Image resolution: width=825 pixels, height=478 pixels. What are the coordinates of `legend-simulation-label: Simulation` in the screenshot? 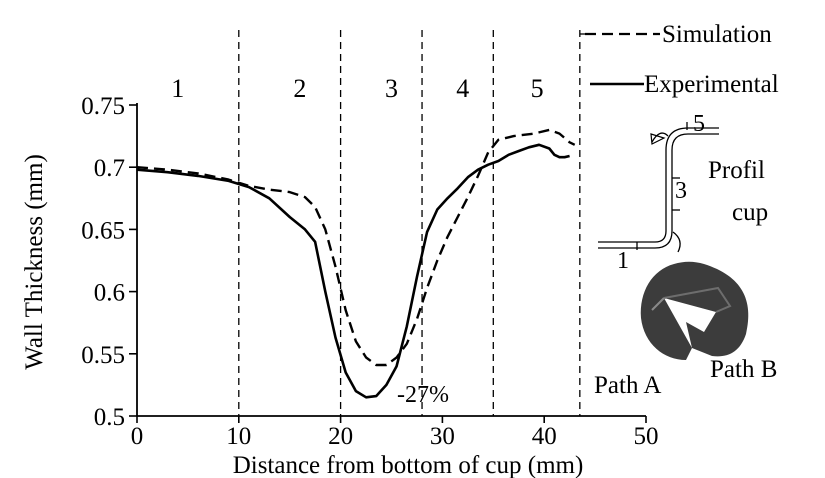 It's located at (717, 34).